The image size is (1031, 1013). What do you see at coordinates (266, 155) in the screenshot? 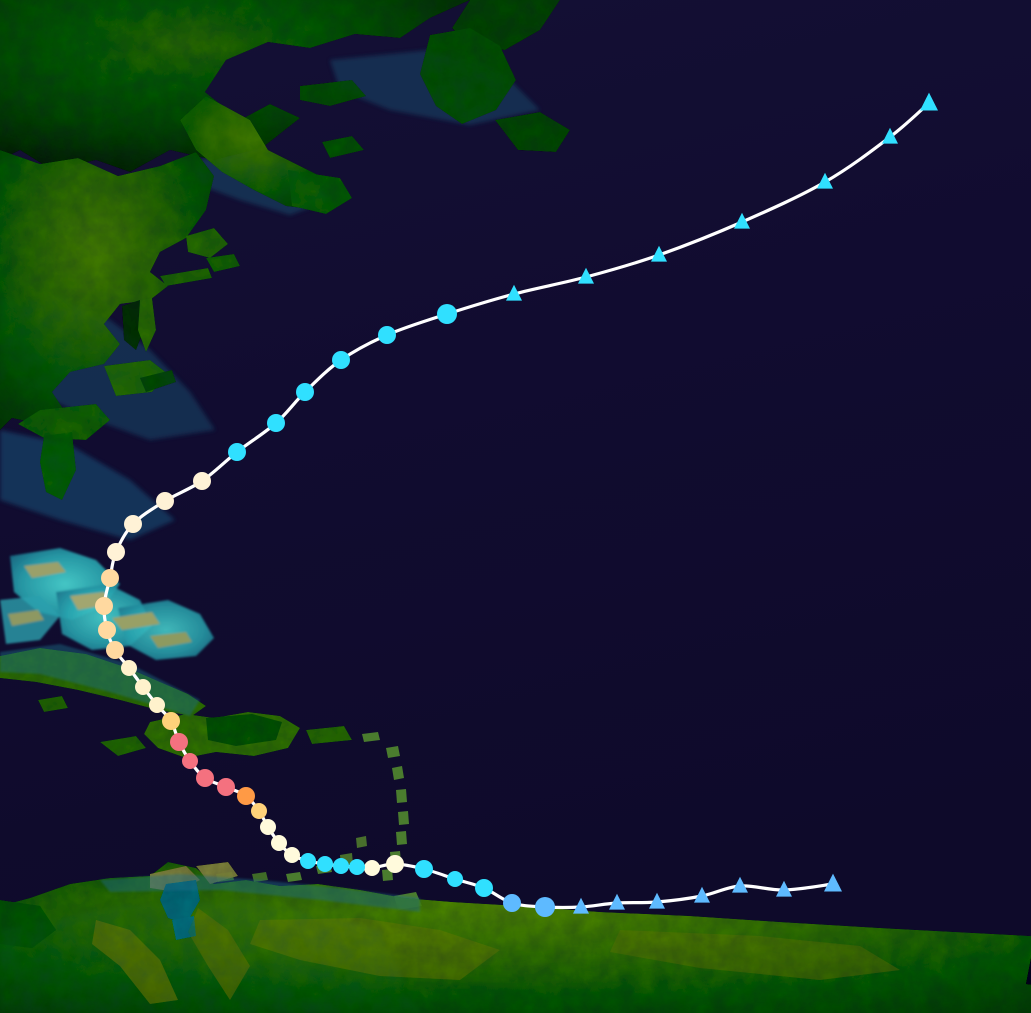
I see `landmass-maritimes` at bounding box center [266, 155].